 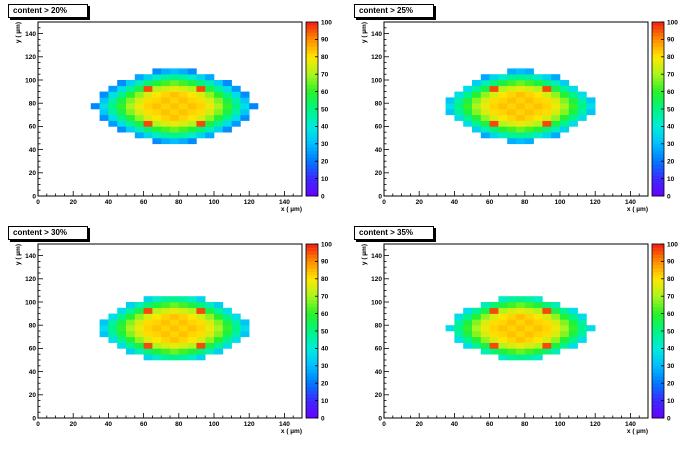 I want to click on chart-title: content > 35%, so click(x=394, y=233).